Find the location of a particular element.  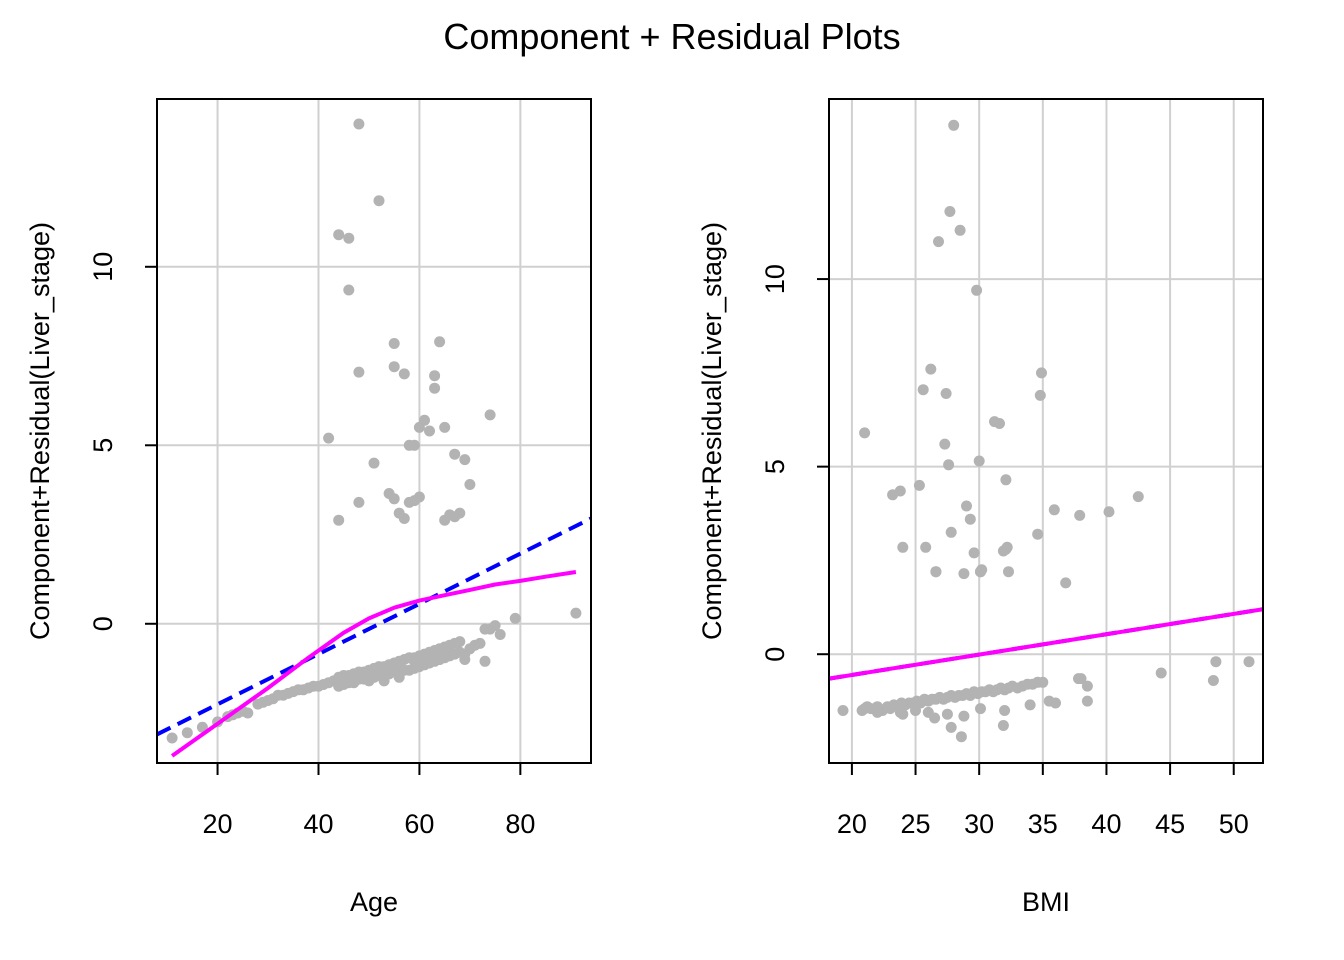

age-y-tick-label: 10 is located at coordinates (103, 267).